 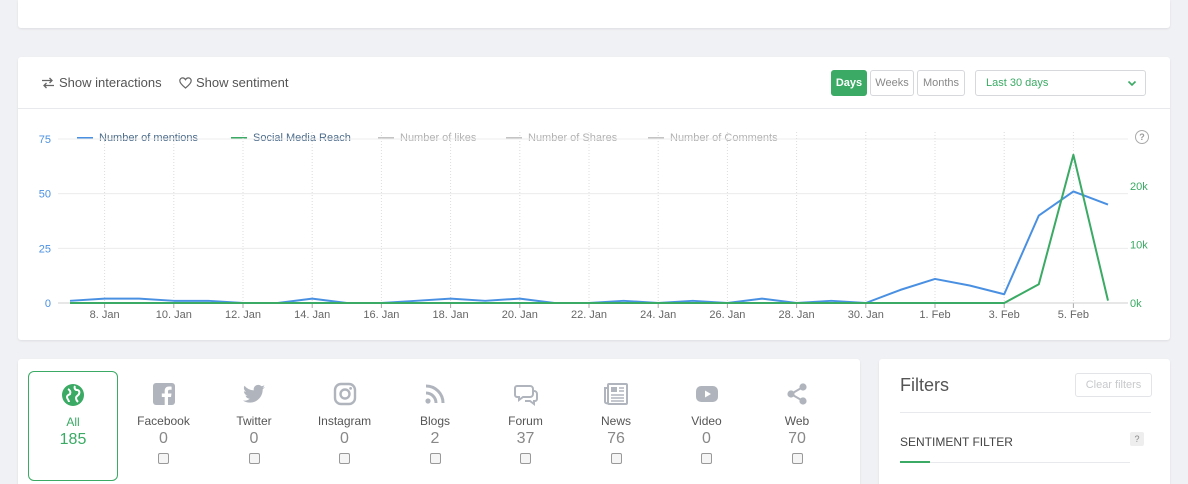 What do you see at coordinates (616, 394) in the screenshot?
I see `news-icon` at bounding box center [616, 394].